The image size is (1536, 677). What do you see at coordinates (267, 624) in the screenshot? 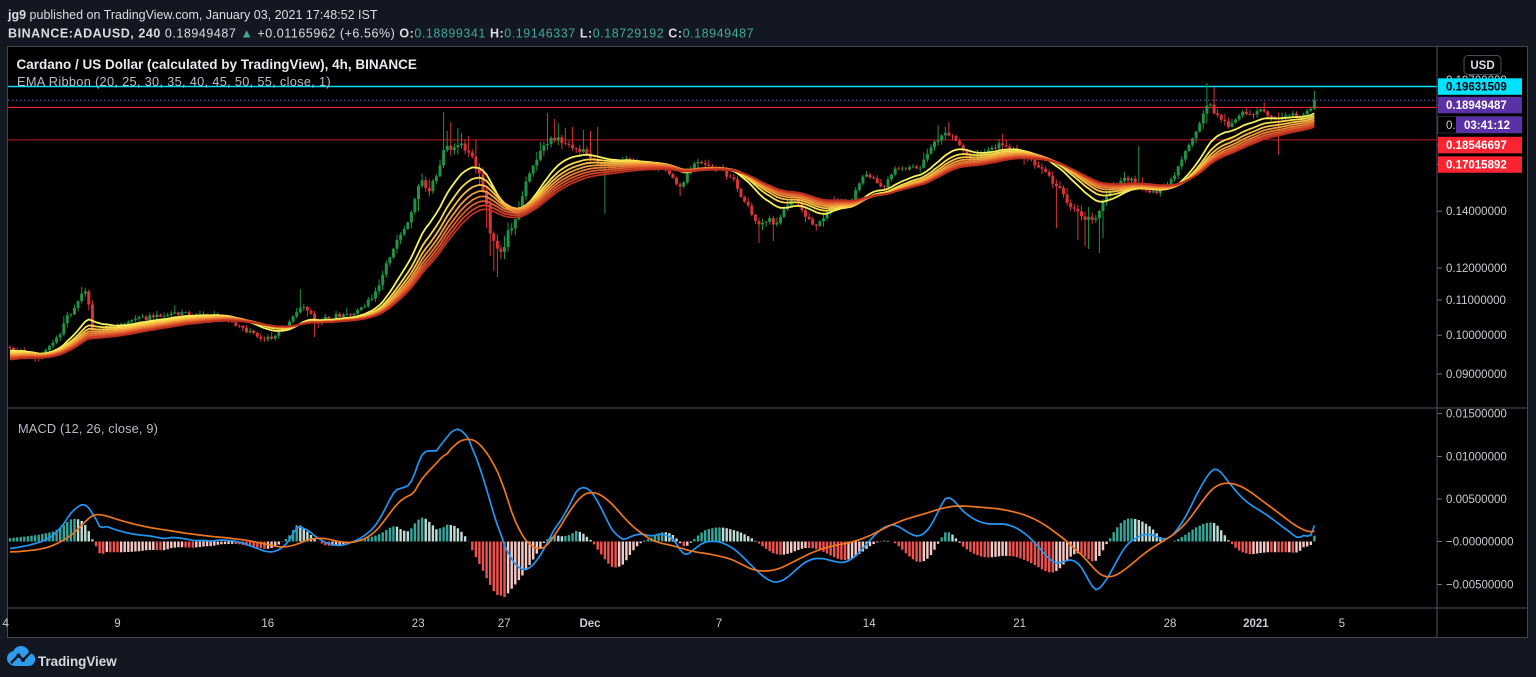
I see `svg-text: 16` at bounding box center [267, 624].